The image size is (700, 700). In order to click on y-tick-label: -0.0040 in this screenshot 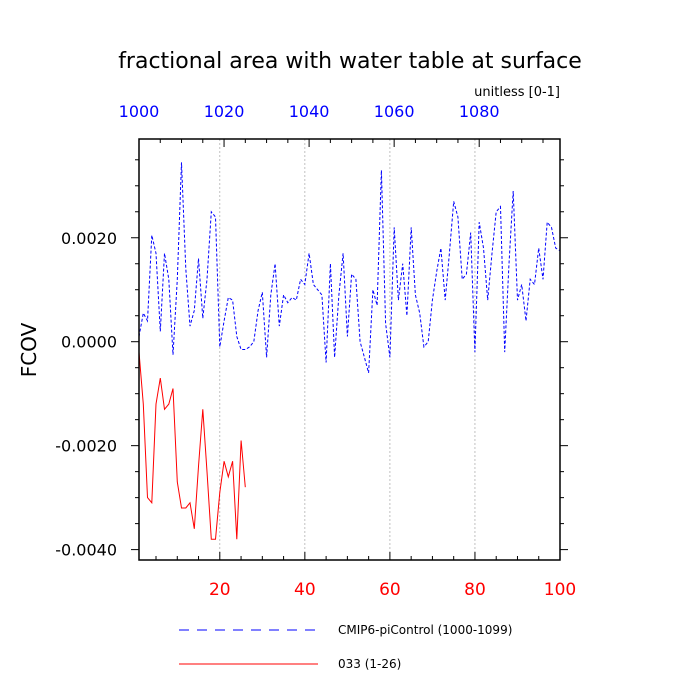, I will do `click(86, 550)`.